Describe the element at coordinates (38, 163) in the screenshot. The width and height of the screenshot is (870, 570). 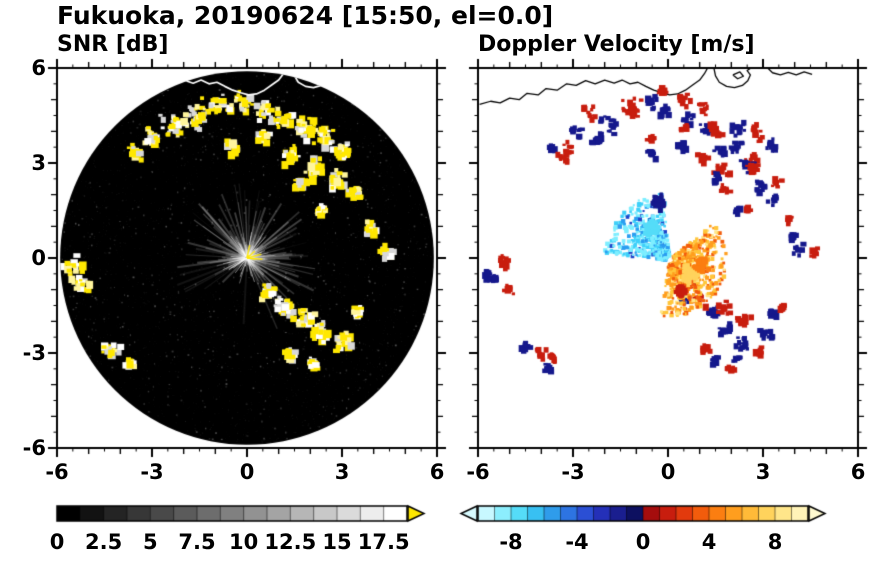
I see `y-tick-label: 3` at that location.